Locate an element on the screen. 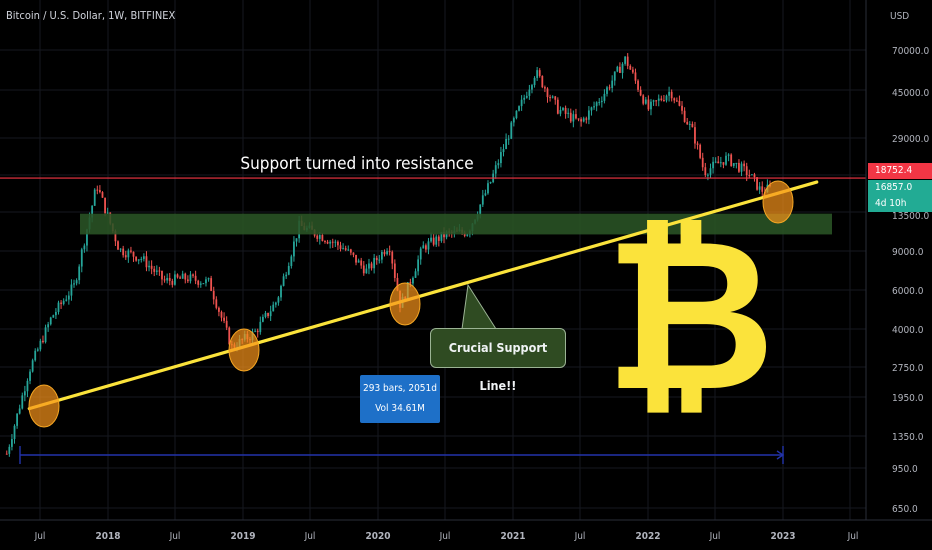 This screenshot has height=550, width=932. time-tick-label: 2021 is located at coordinates (512, 536).